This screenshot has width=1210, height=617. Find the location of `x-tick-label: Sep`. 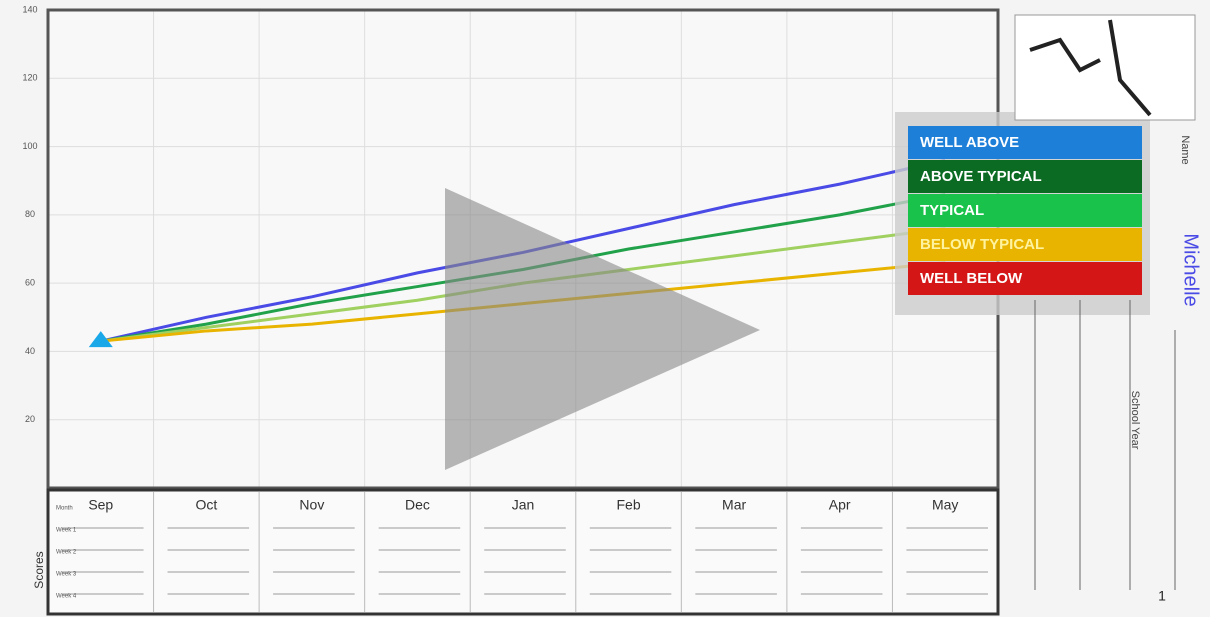

x-tick-label: Sep is located at coordinates (100, 505).